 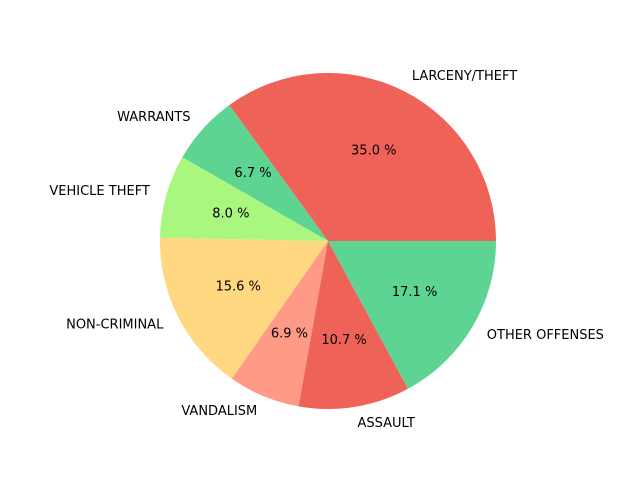 I want to click on pie-slice-warrants, so click(x=255, y=173).